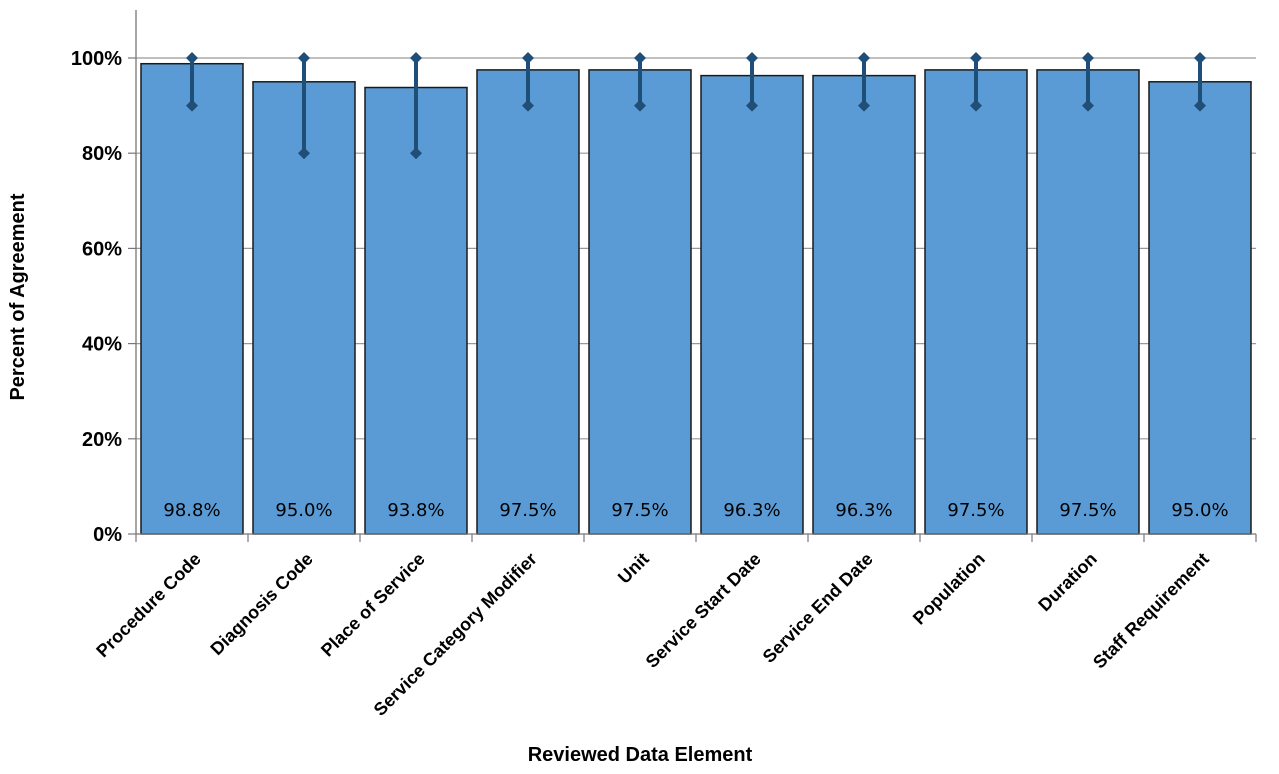  What do you see at coordinates (949, 589) in the screenshot?
I see `x-category-label: Population` at bounding box center [949, 589].